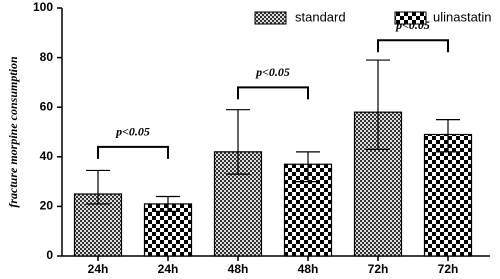  What do you see at coordinates (47, 206) in the screenshot?
I see `y-tick-label: 20` at bounding box center [47, 206].